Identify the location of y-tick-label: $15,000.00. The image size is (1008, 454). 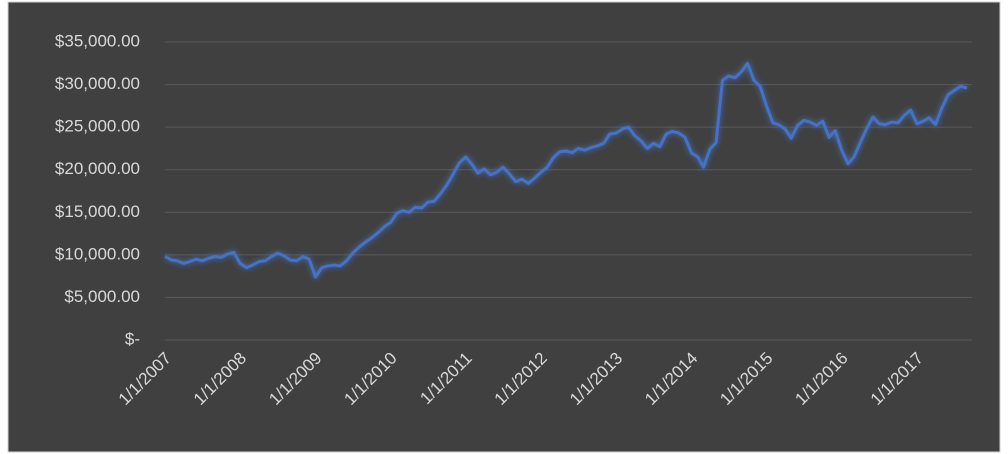
(97, 211).